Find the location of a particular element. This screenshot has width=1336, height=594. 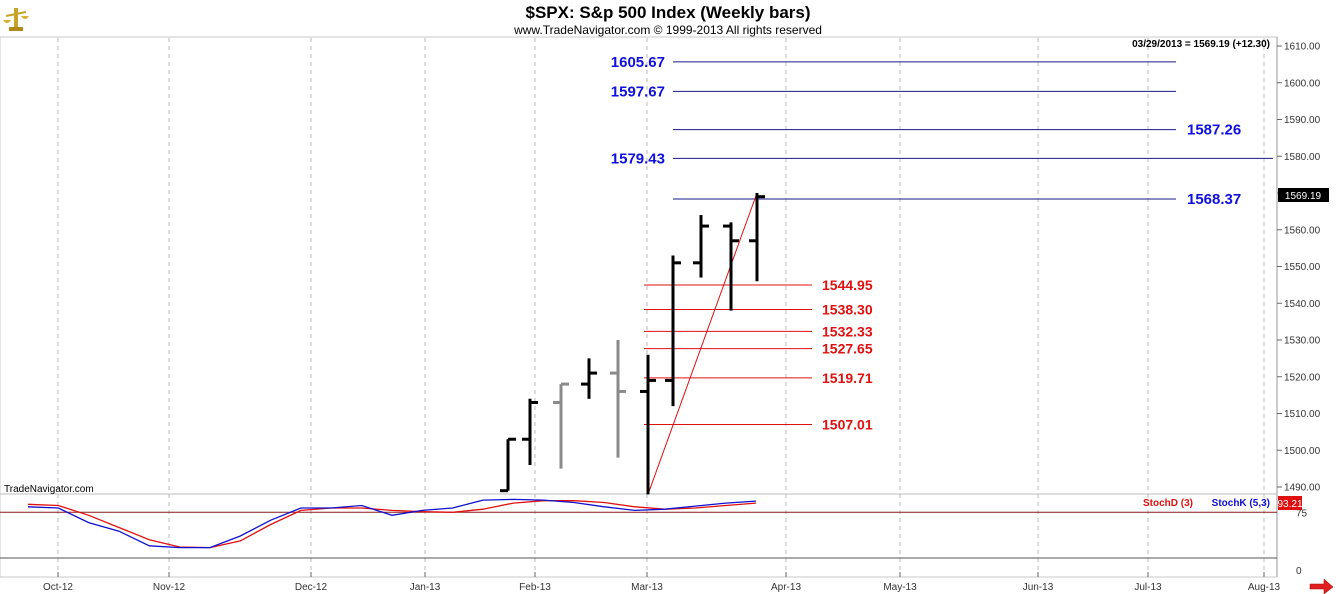

x-tick-label: Feb-13 is located at coordinates (535, 587).